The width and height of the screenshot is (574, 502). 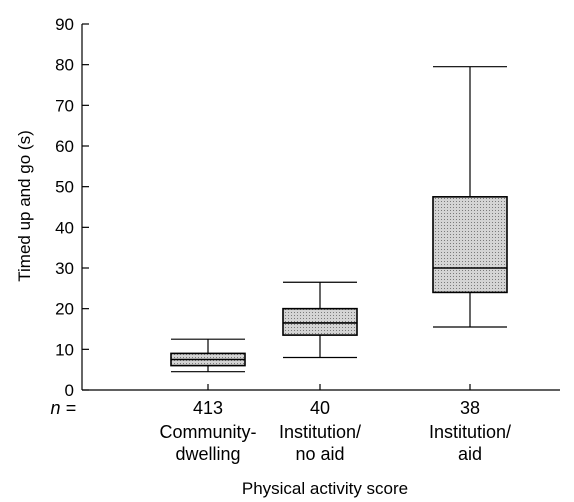 I want to click on y-tick-label: 50, so click(x=64, y=187).